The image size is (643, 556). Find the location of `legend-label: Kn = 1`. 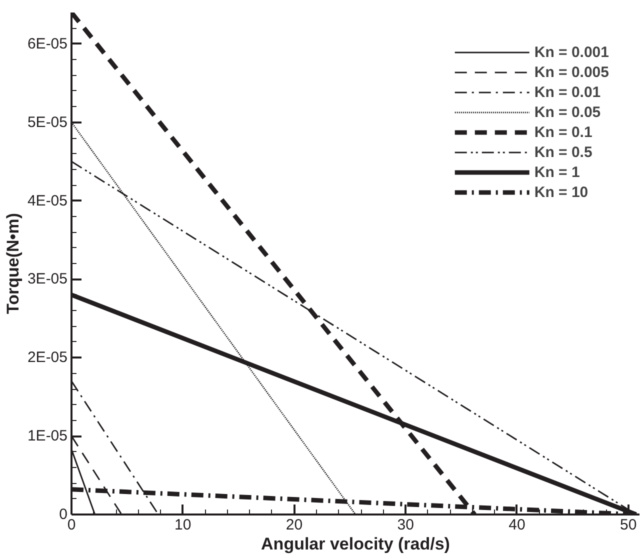

legend-label: Kn = 1 is located at coordinates (557, 172).